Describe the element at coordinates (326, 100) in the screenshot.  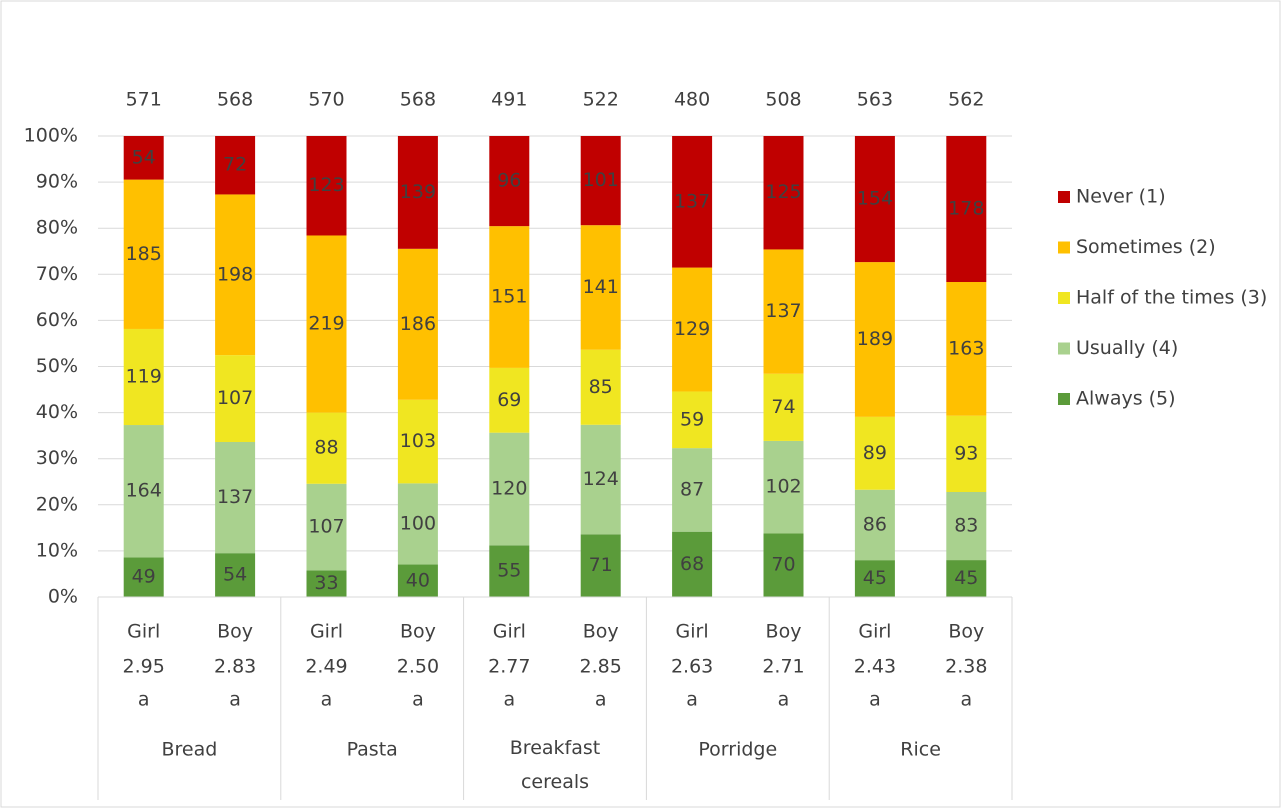
I see `total-label: 570` at that location.